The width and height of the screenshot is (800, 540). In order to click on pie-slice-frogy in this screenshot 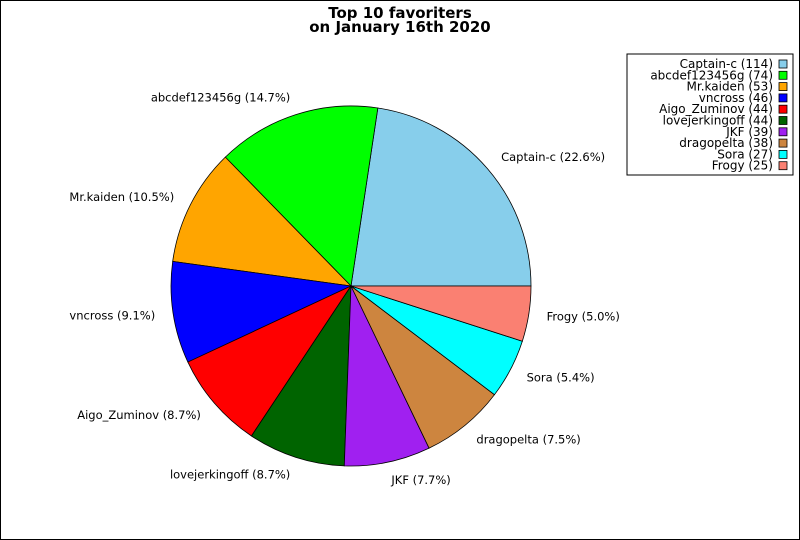, I will do `click(441, 313)`.